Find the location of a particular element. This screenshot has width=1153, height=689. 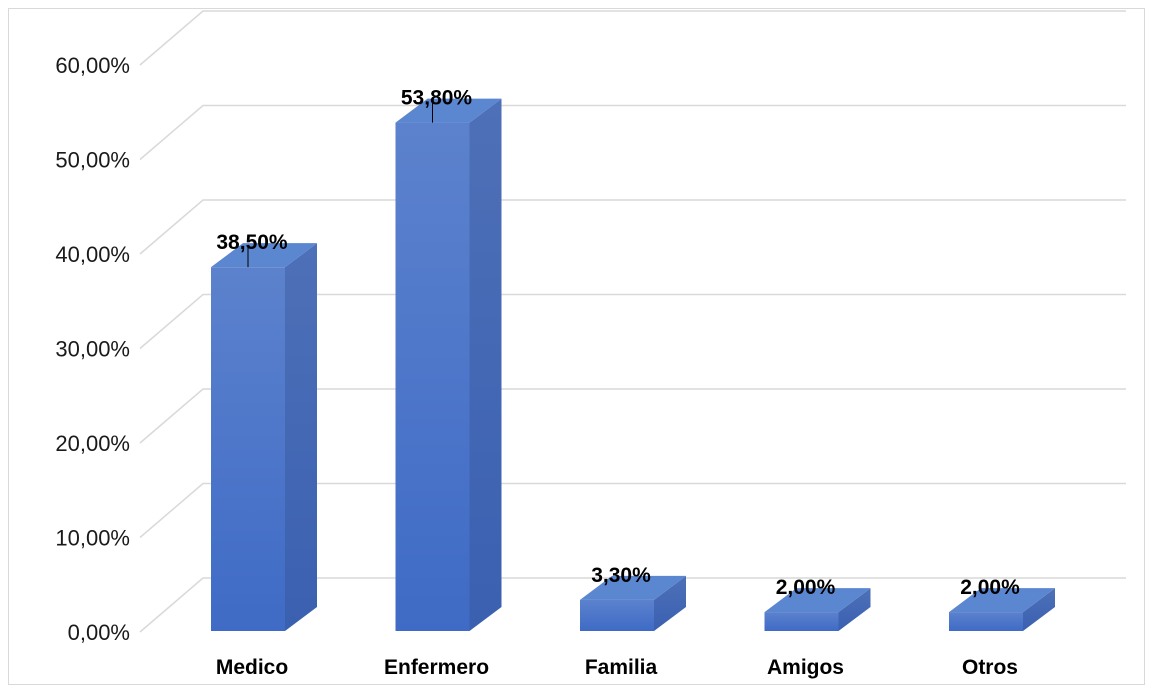

y-tick-label: 20,00% is located at coordinates (92, 443).